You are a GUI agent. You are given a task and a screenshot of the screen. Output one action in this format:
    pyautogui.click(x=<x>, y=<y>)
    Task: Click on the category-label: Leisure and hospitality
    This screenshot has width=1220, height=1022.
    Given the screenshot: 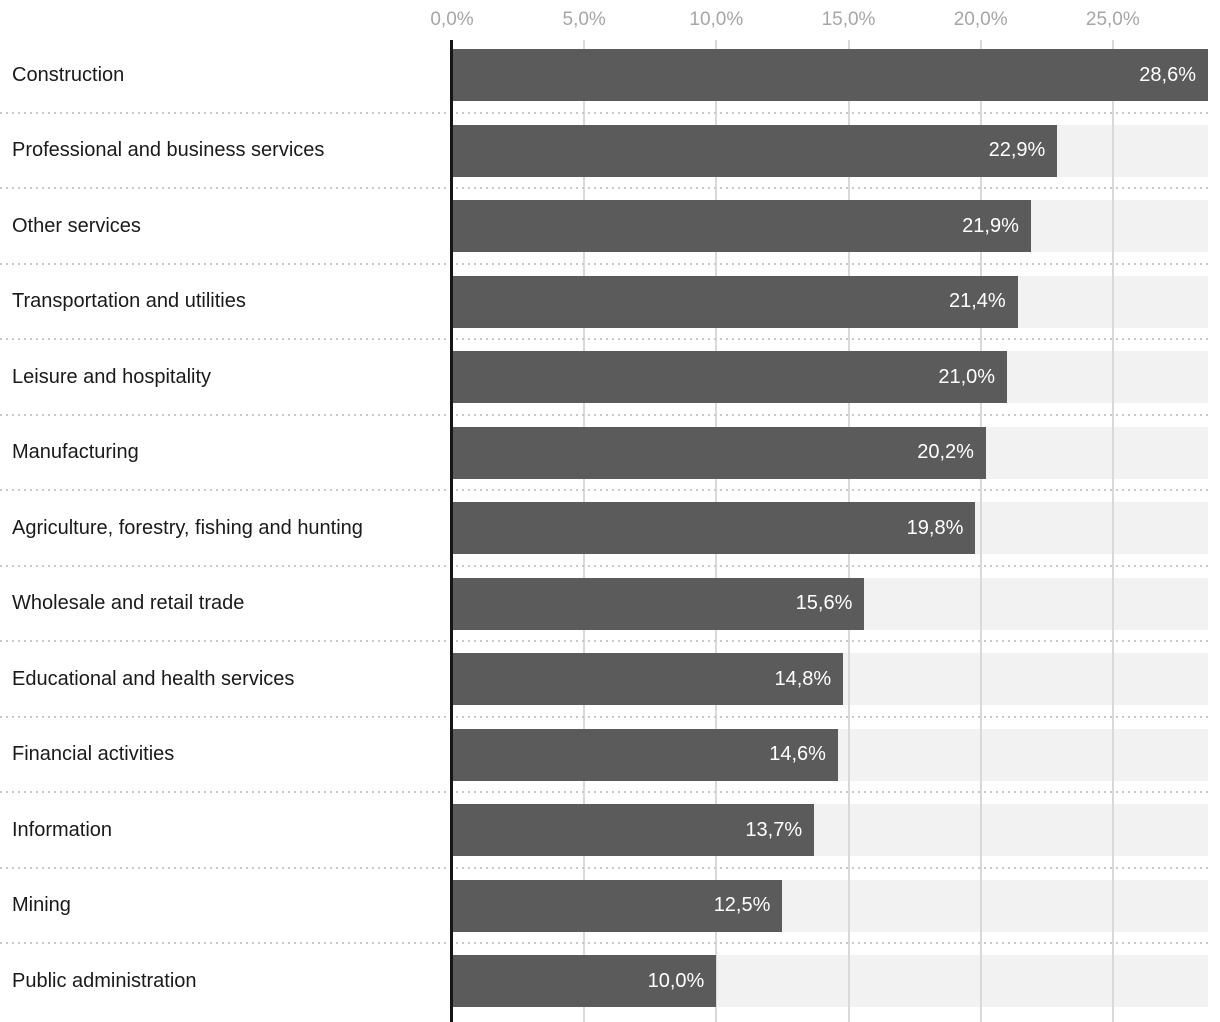 What is the action you would take?
    pyautogui.click(x=112, y=376)
    